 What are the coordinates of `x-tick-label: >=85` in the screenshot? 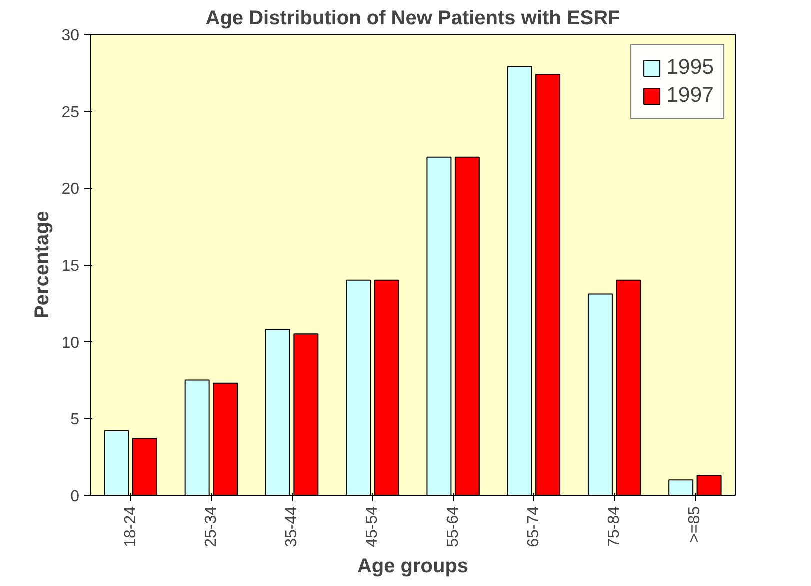 It's located at (695, 524).